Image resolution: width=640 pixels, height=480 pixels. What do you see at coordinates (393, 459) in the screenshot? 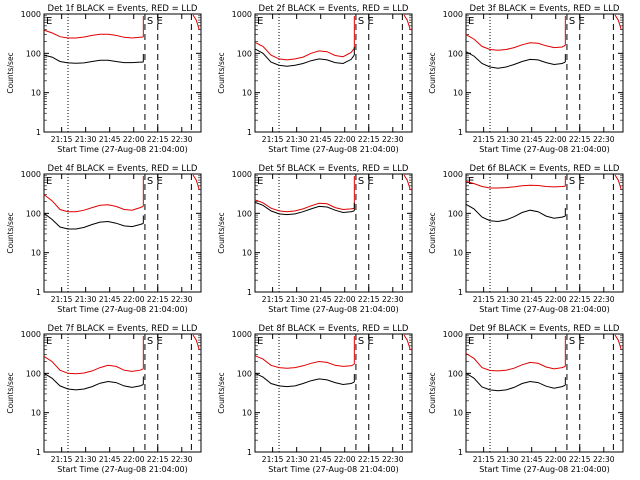
I see `x-tick-label: 22:30` at bounding box center [393, 459].